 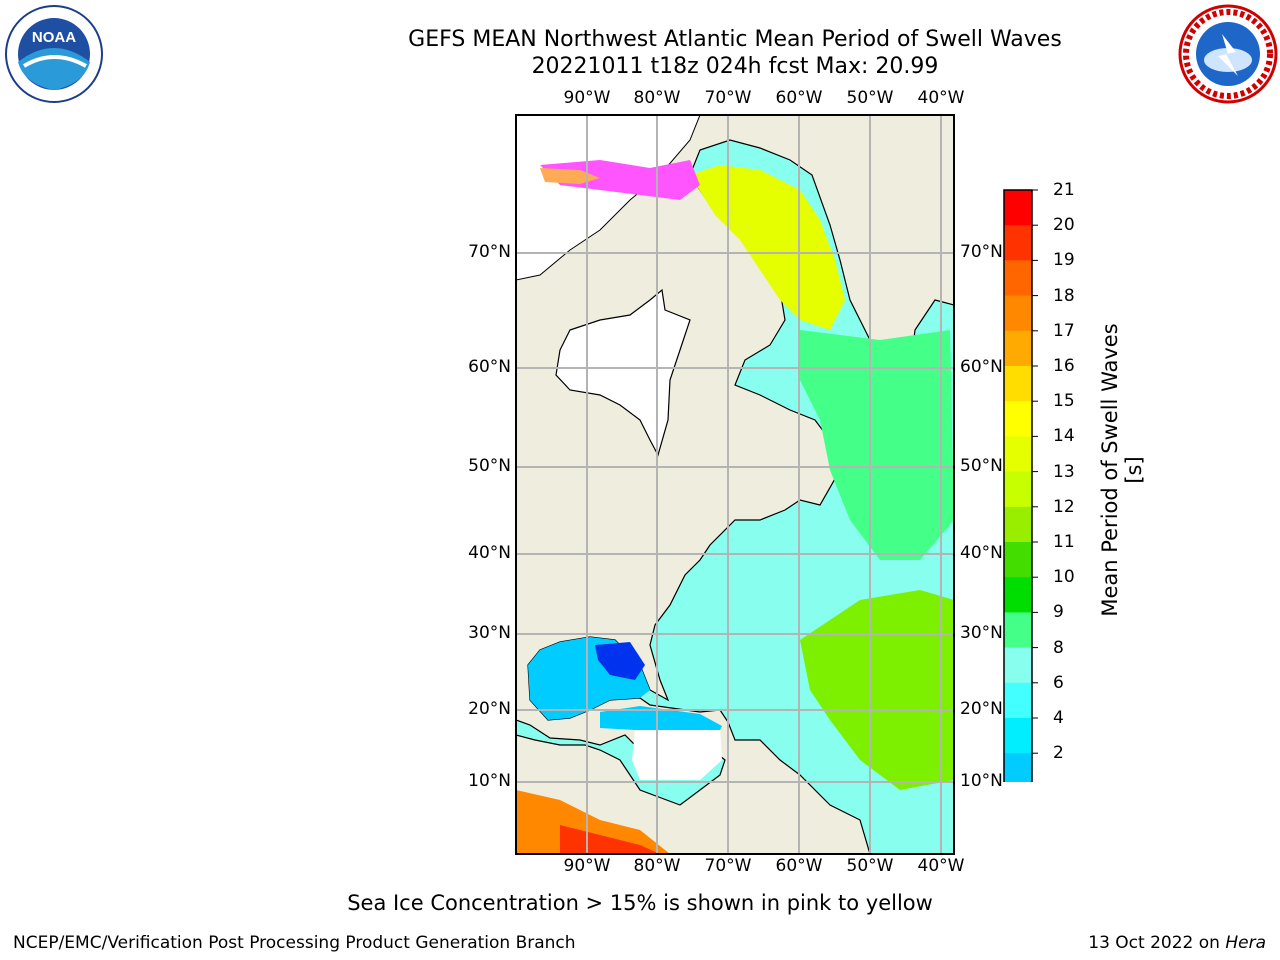 What do you see at coordinates (593, 822) in the screenshot?
I see `pacific-warm-swell` at bounding box center [593, 822].